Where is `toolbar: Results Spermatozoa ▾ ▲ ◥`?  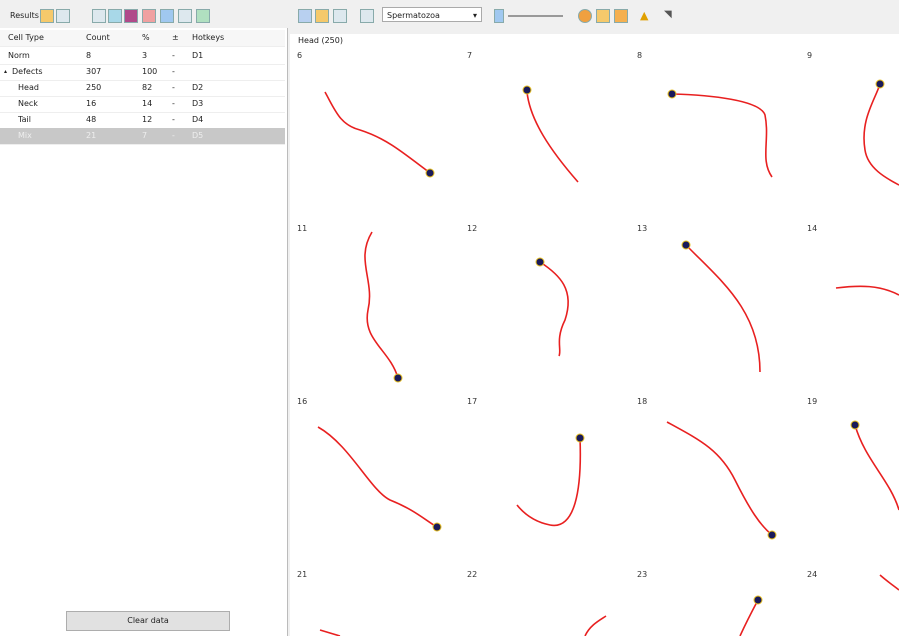
toolbar: Results Spermatozoa ▾ ▲ ◥ is located at coordinates (449, 14).